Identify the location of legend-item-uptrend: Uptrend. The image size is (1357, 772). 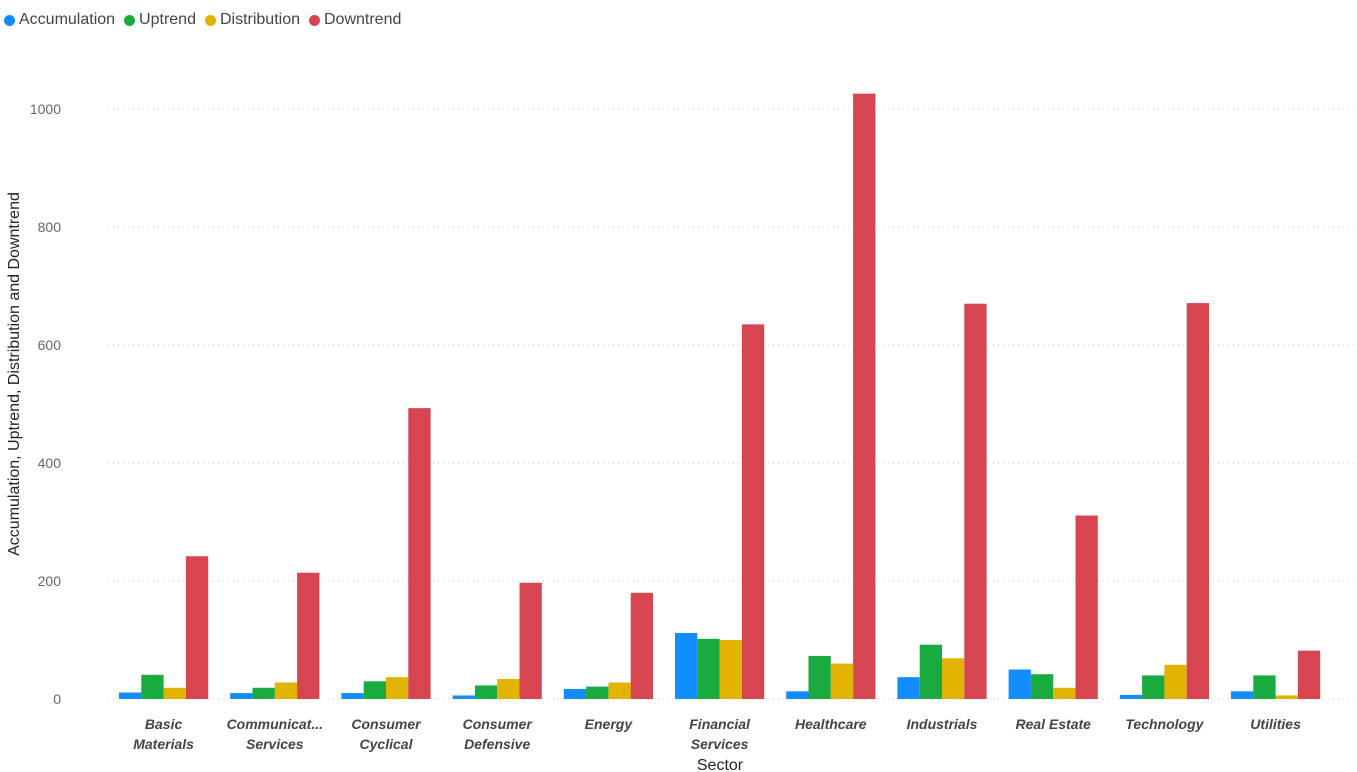
(160, 20).